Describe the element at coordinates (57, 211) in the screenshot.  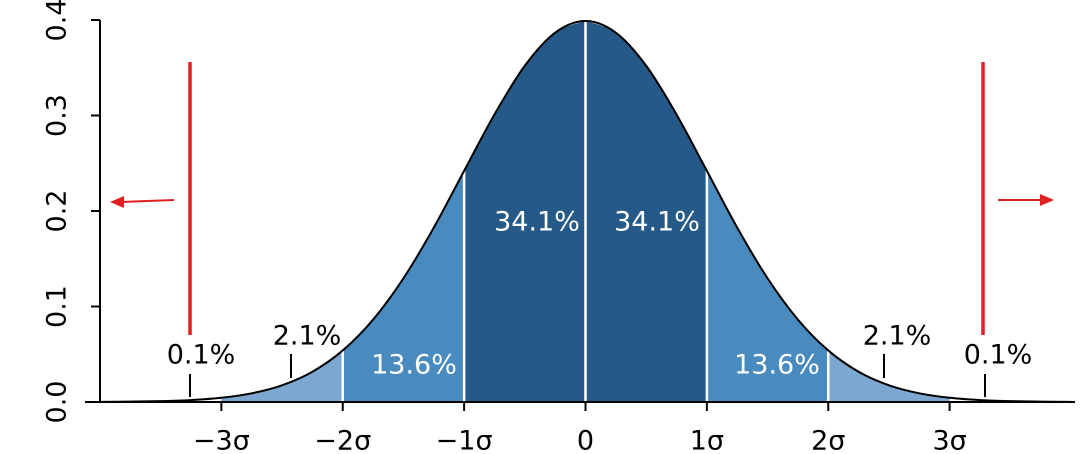
I see `y-tick-label: 0.2` at that location.